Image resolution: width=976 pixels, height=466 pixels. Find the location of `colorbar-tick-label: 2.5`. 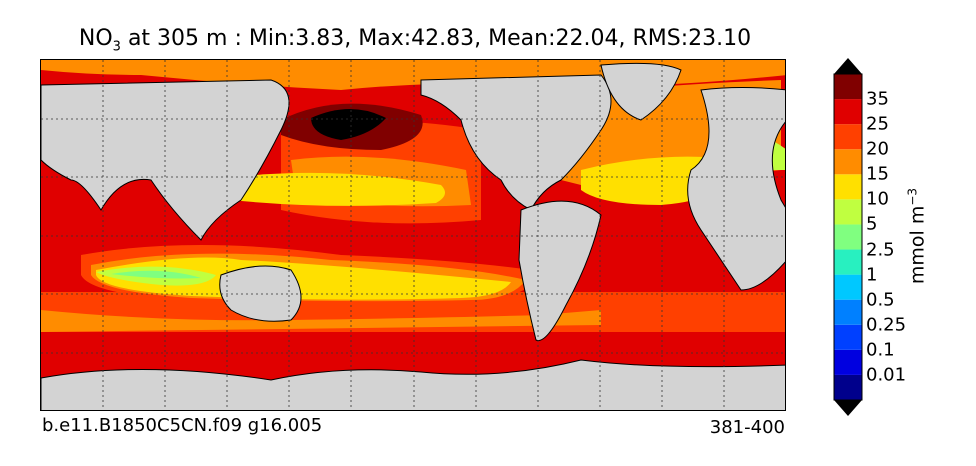

colorbar-tick-label: 2.5 is located at coordinates (880, 250).